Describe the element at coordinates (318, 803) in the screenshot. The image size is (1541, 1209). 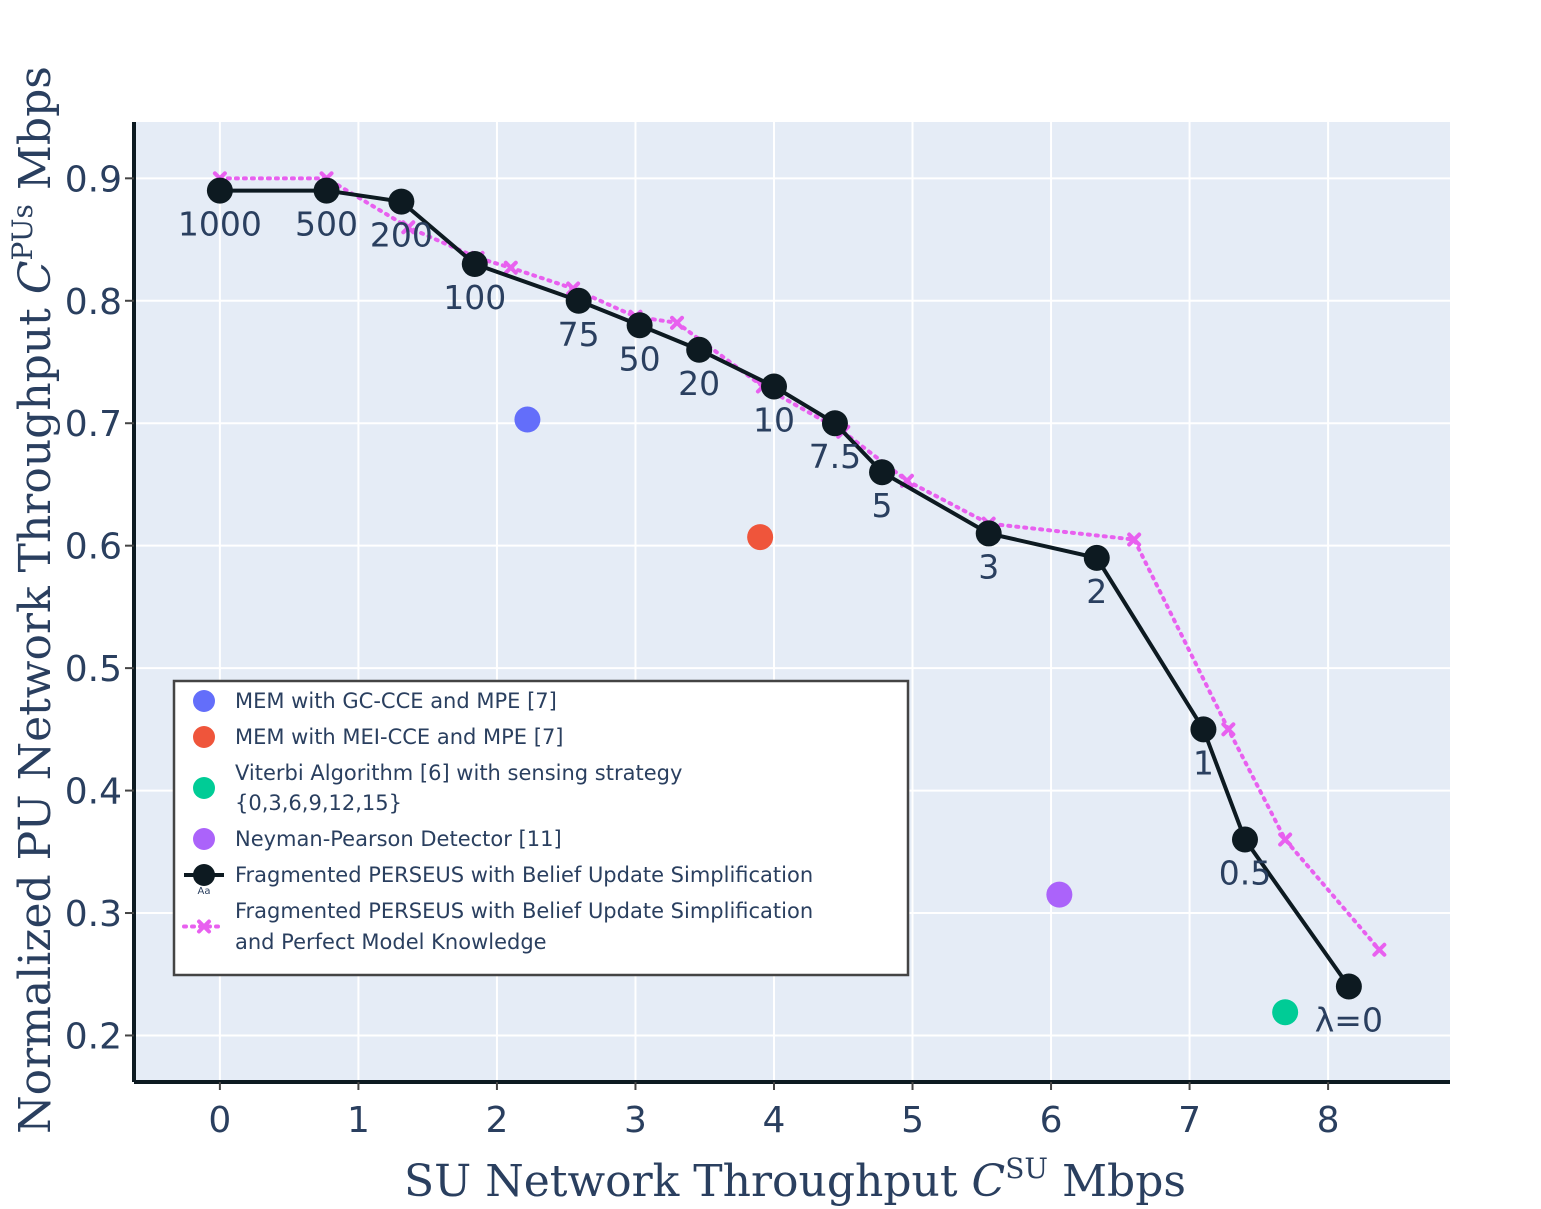
I see `legend-label: {0,3,6,9,12,15}` at that location.